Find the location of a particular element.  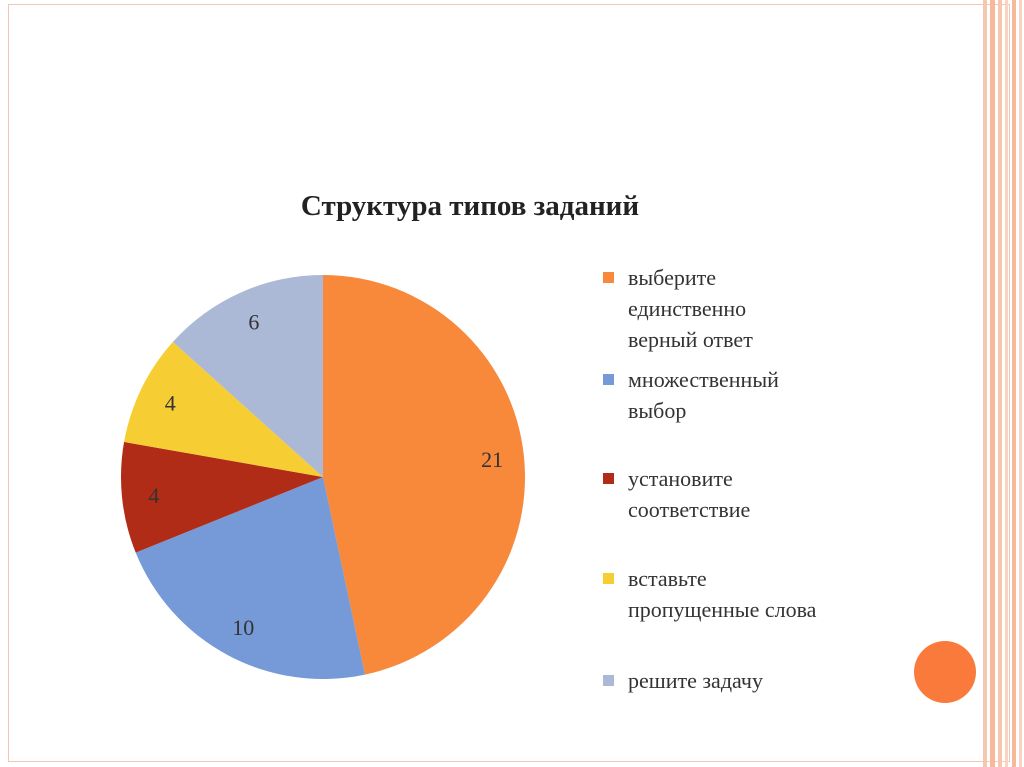

data-label: 10 is located at coordinates (243, 627).